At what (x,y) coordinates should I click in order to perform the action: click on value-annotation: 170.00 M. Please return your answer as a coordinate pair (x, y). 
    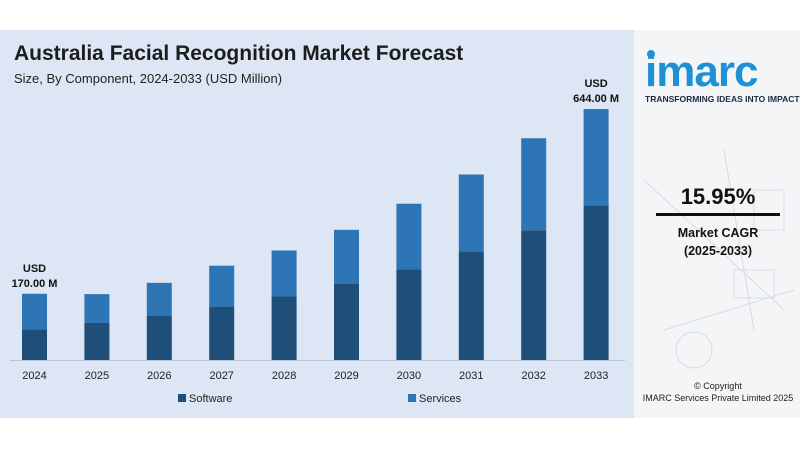
    Looking at the image, I should click on (35, 284).